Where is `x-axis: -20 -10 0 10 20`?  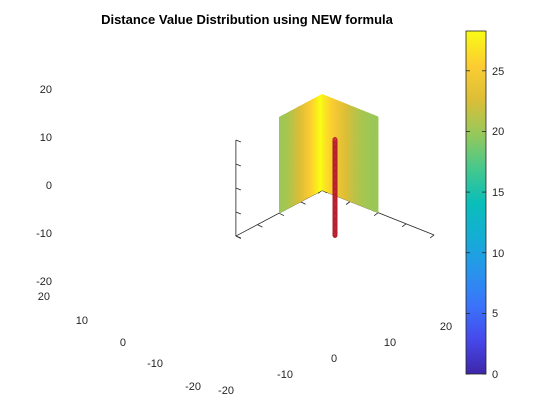 x-axis: -20 -10 0 10 20 is located at coordinates (335, 359).